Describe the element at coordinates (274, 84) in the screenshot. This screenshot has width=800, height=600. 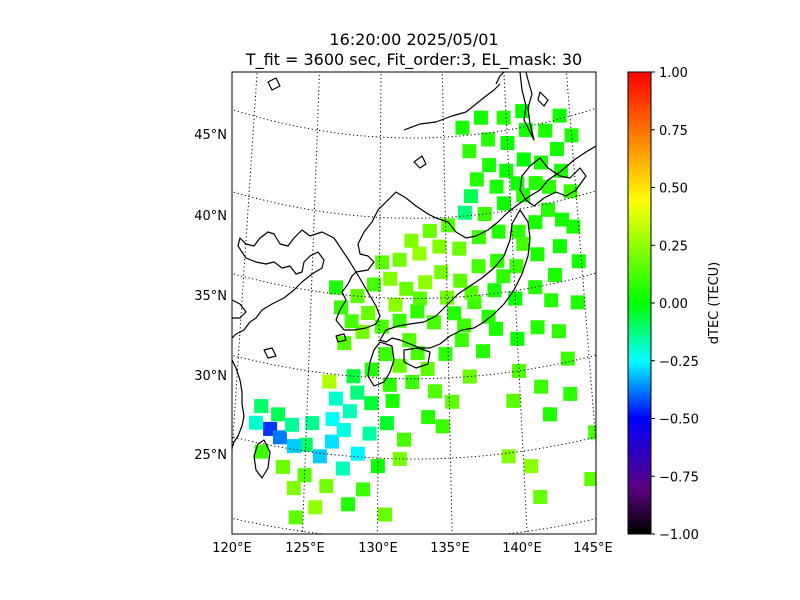
I see `island-feature-a` at that location.